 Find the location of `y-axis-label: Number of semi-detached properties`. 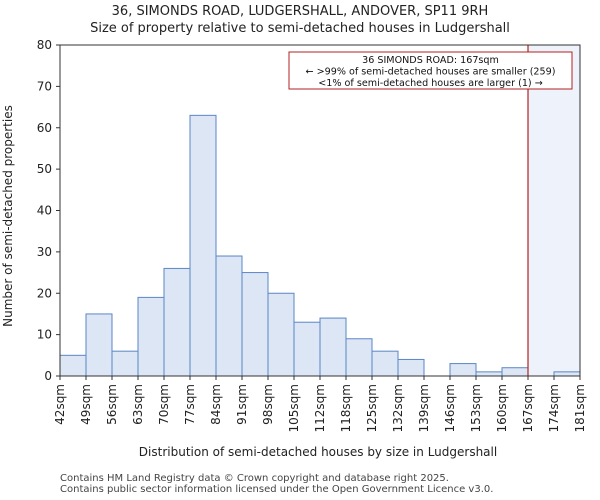

y-axis-label: Number of semi-detached properties is located at coordinates (8, 216).